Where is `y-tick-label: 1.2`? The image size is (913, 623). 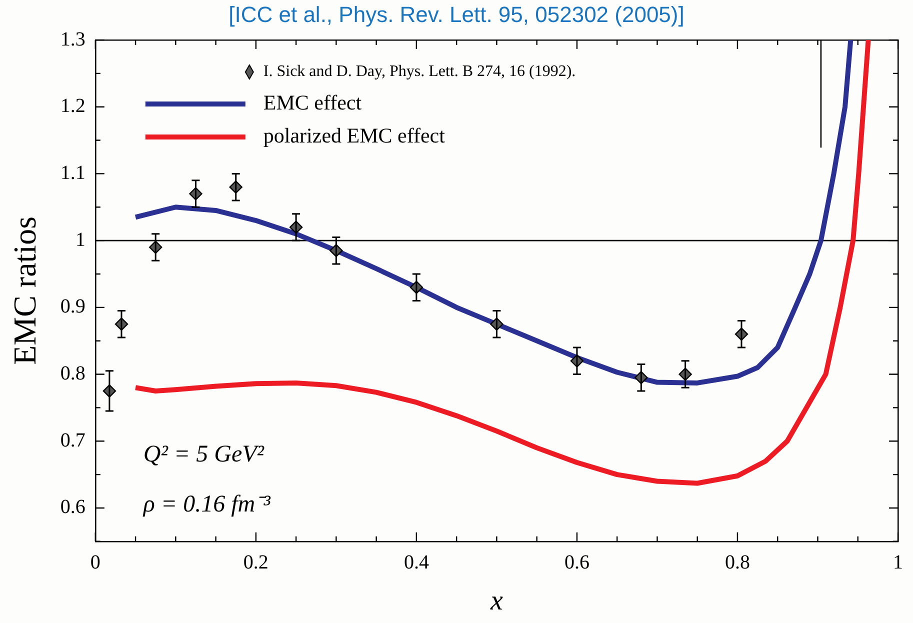 y-tick-label: 1.2 is located at coordinates (73, 106).